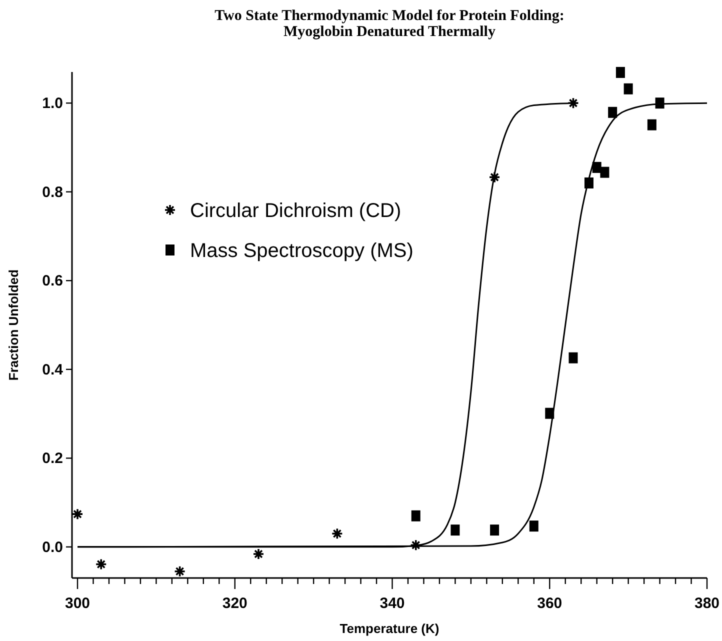 The width and height of the screenshot is (722, 641). I want to click on y-tick-label: 0.4, so click(53, 369).